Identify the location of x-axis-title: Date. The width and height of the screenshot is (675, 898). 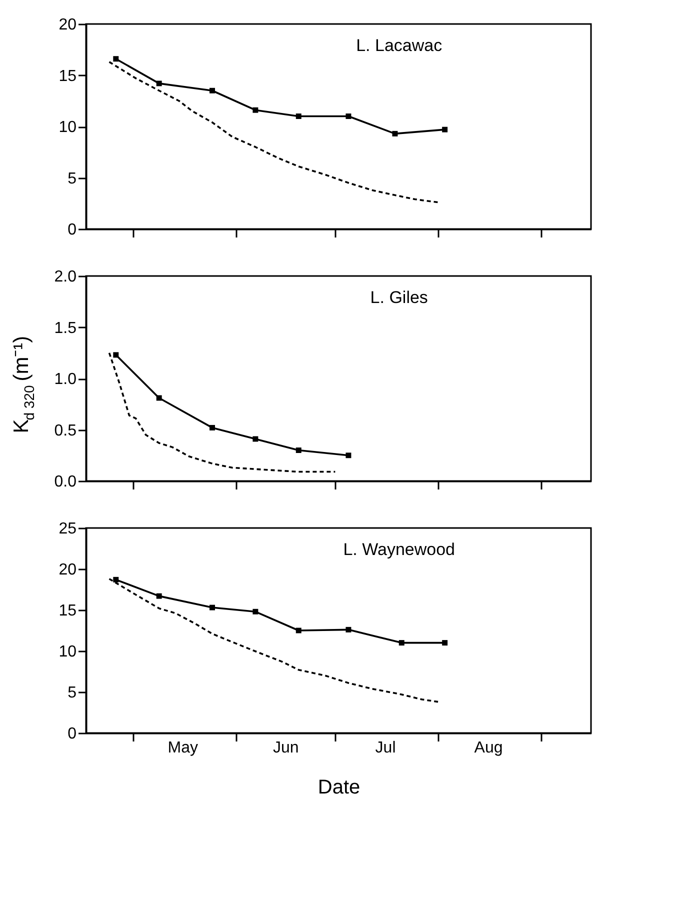
(339, 787).